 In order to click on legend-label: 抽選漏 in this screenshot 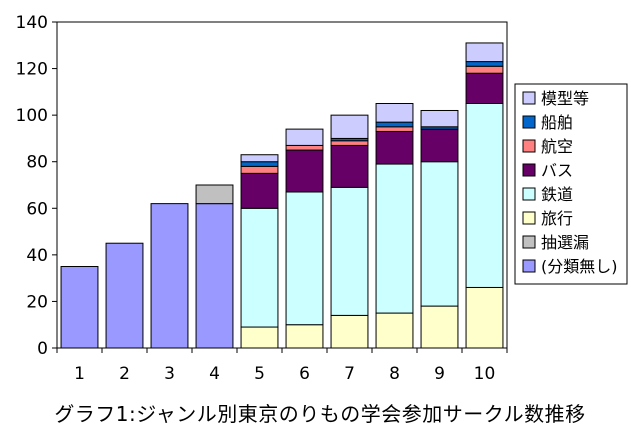, I will do `click(565, 242)`.